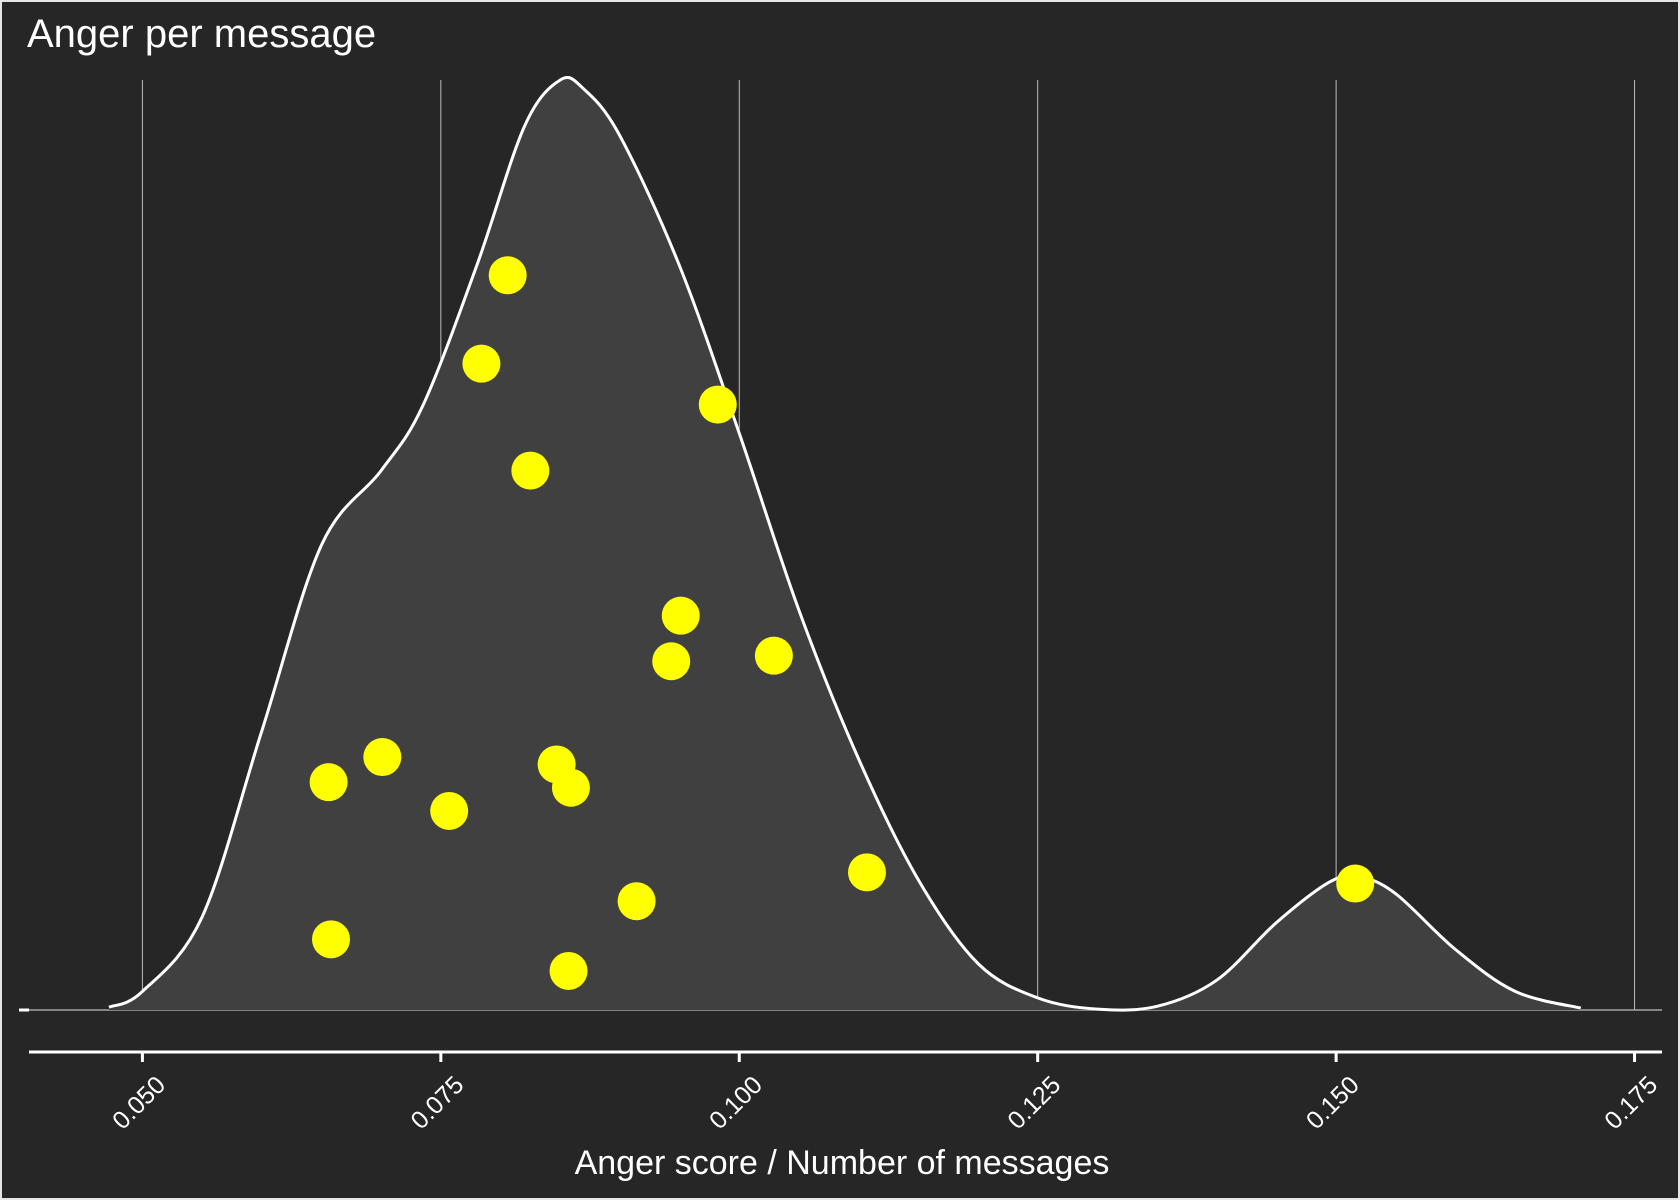 The width and height of the screenshot is (1680, 1200). I want to click on x-tick-label-0.125: 0.125, so click(1034, 1103).